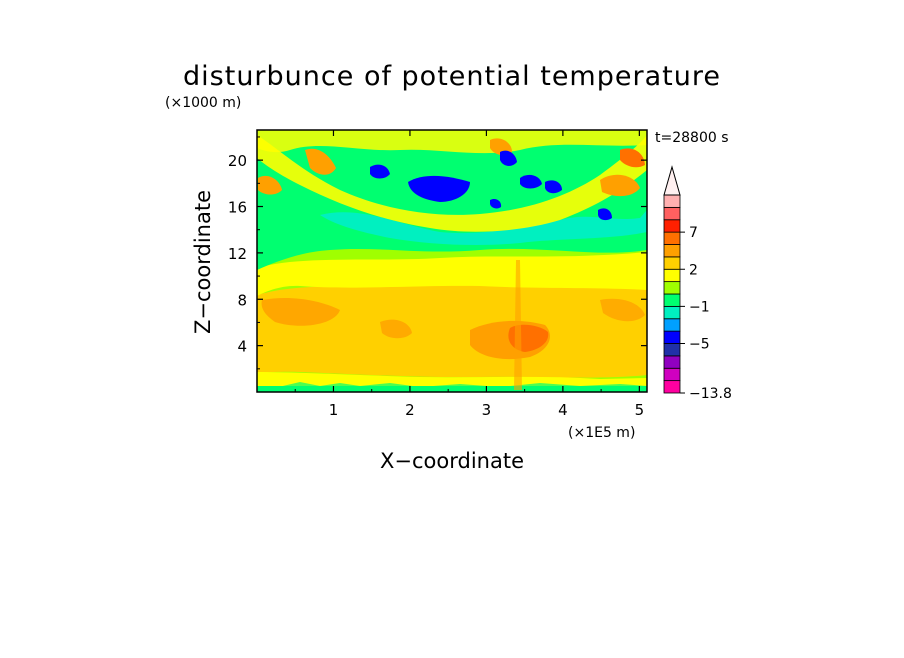 This screenshot has height=658, width=904. What do you see at coordinates (300, 312) in the screenshot?
I see `field-patch-orange-left` at bounding box center [300, 312].